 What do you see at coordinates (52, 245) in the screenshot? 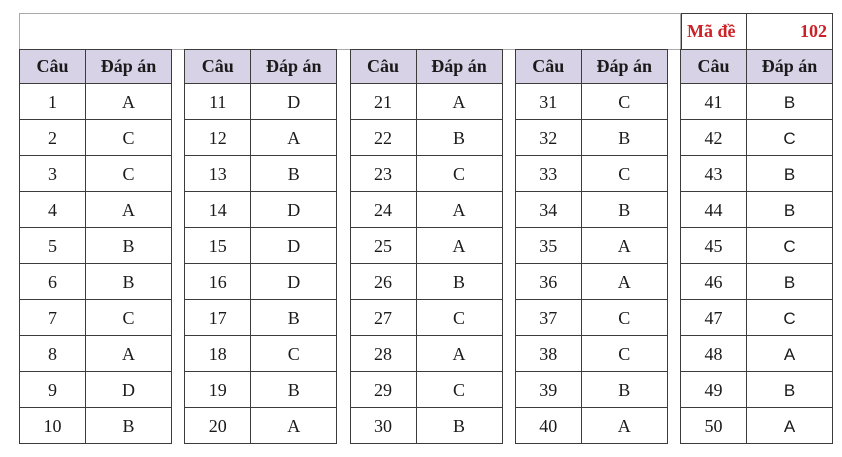
I see `question-number-cell: 5` at bounding box center [52, 245].